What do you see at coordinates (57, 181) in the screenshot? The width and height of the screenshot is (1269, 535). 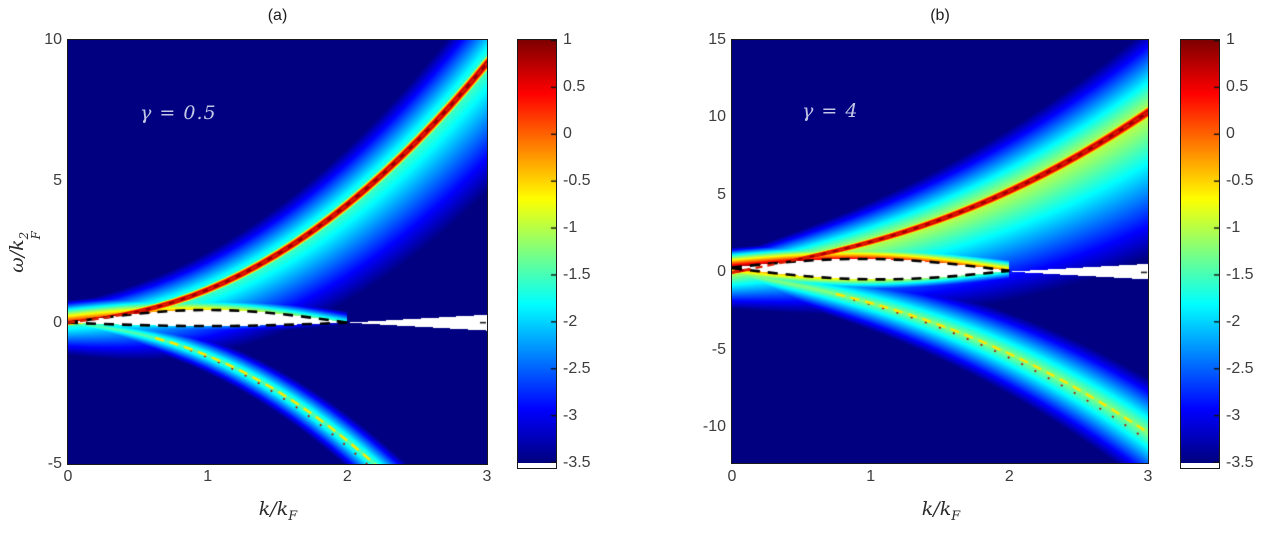 I see `panel-a-ytick-5: 5` at bounding box center [57, 181].